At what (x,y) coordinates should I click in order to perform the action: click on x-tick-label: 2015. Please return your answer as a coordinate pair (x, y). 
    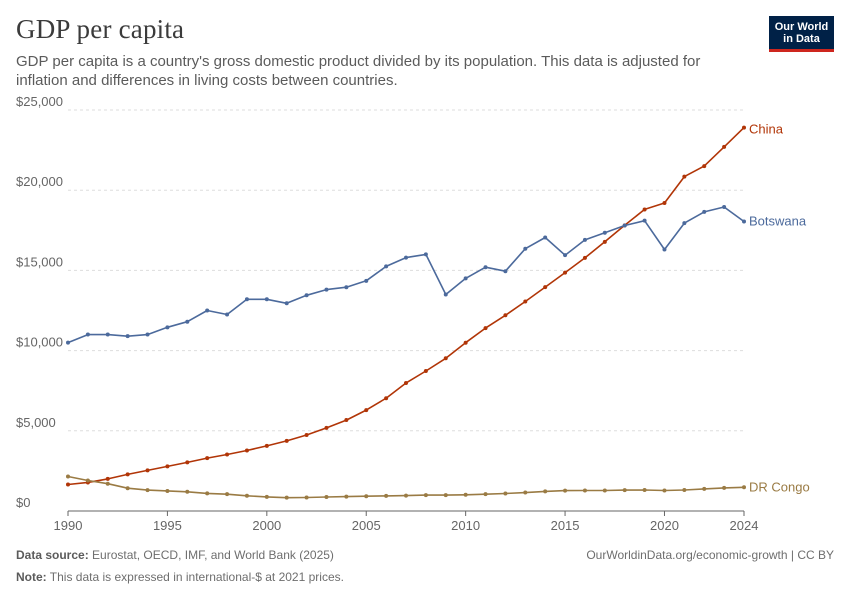
    Looking at the image, I should click on (565, 525).